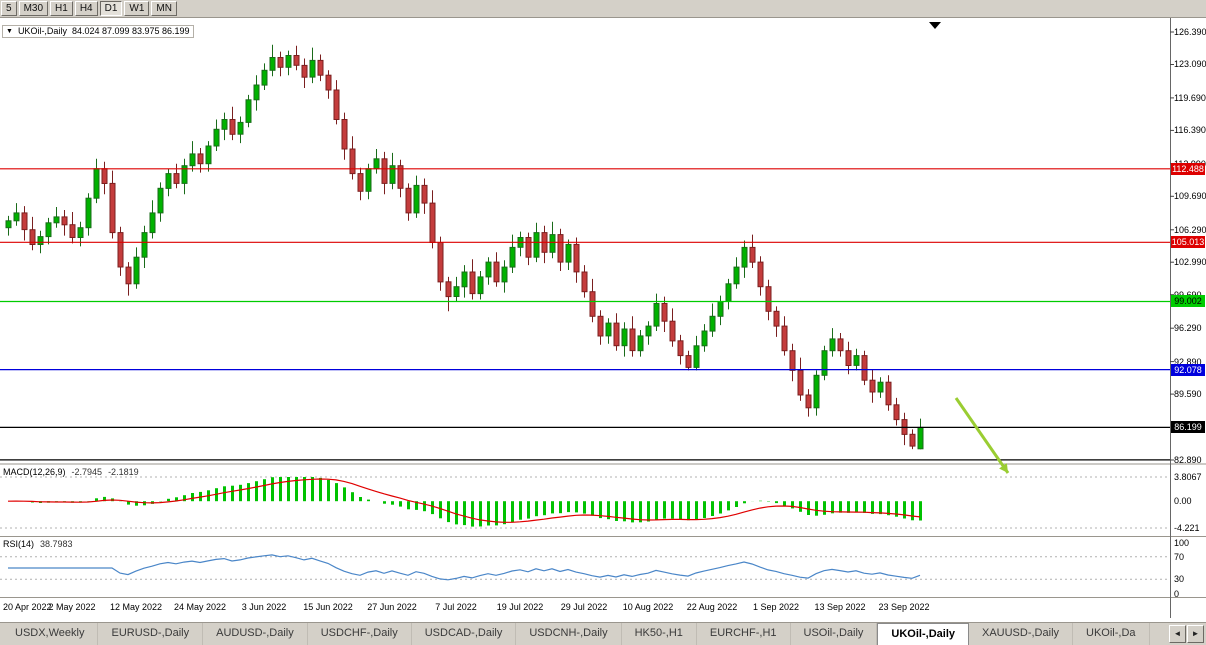  What do you see at coordinates (1190, 32) in the screenshot?
I see `price-scale-tick: 126.390` at bounding box center [1190, 32].